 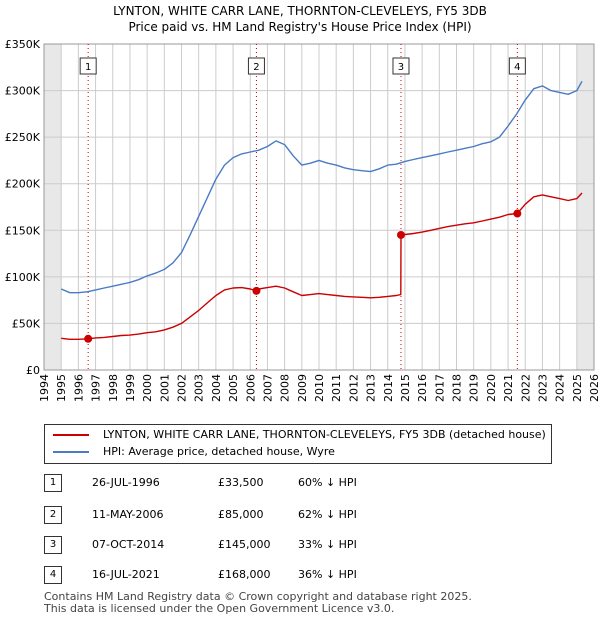 I want to click on y-tick-label: £200K, so click(x=23, y=184).